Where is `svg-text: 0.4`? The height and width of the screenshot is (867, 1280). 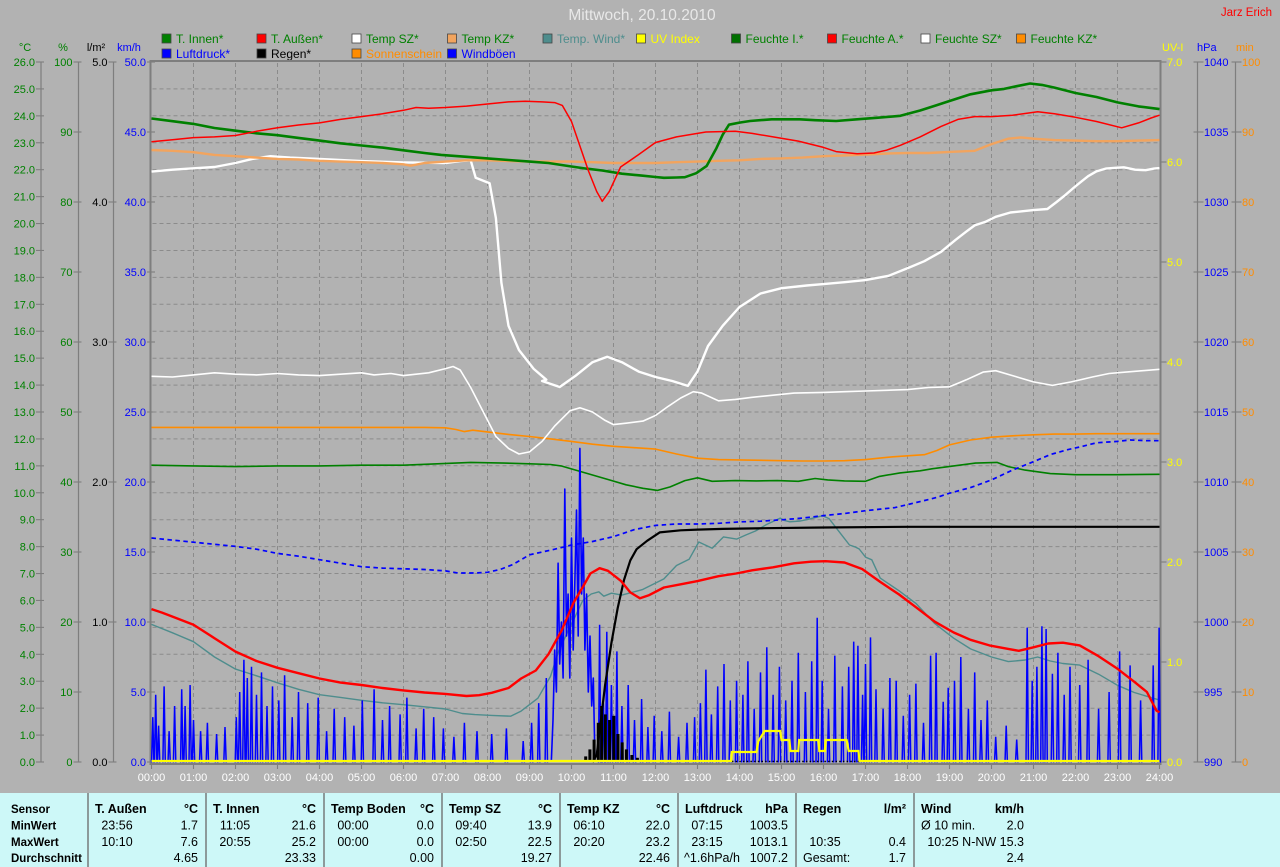
svg-text: 0.4 is located at coordinates (897, 842).